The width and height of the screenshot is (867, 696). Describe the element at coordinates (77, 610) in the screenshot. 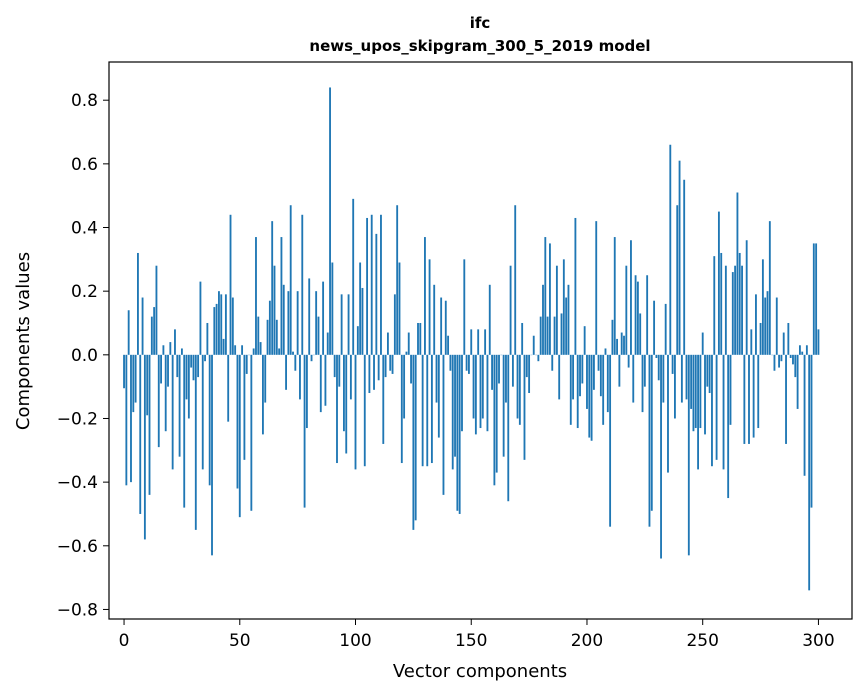

I see `y-tick-label-0: −0.8` at that location.